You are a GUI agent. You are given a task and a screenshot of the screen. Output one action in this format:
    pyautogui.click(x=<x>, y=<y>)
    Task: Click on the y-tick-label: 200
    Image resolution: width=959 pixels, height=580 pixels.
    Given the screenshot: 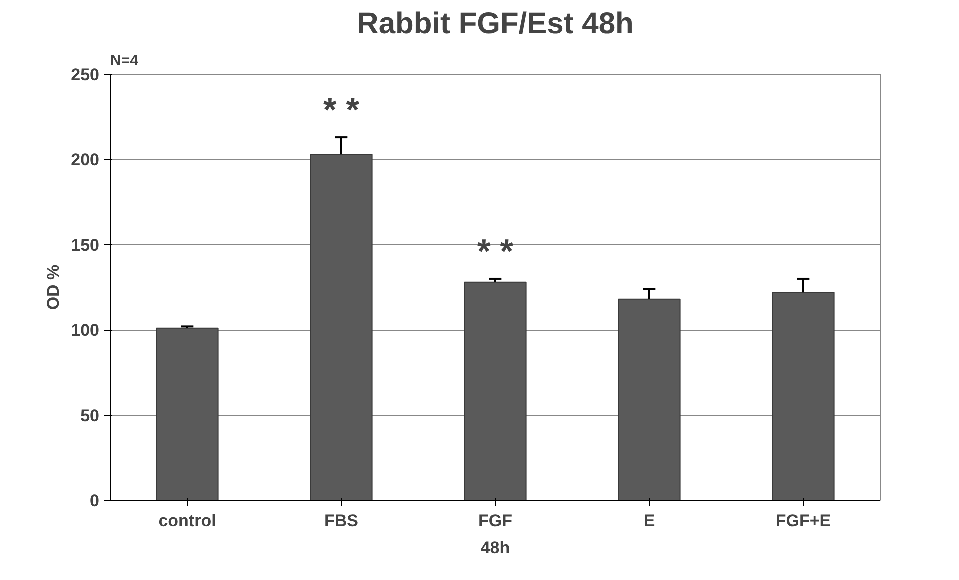 What is the action you would take?
    pyautogui.click(x=85, y=160)
    